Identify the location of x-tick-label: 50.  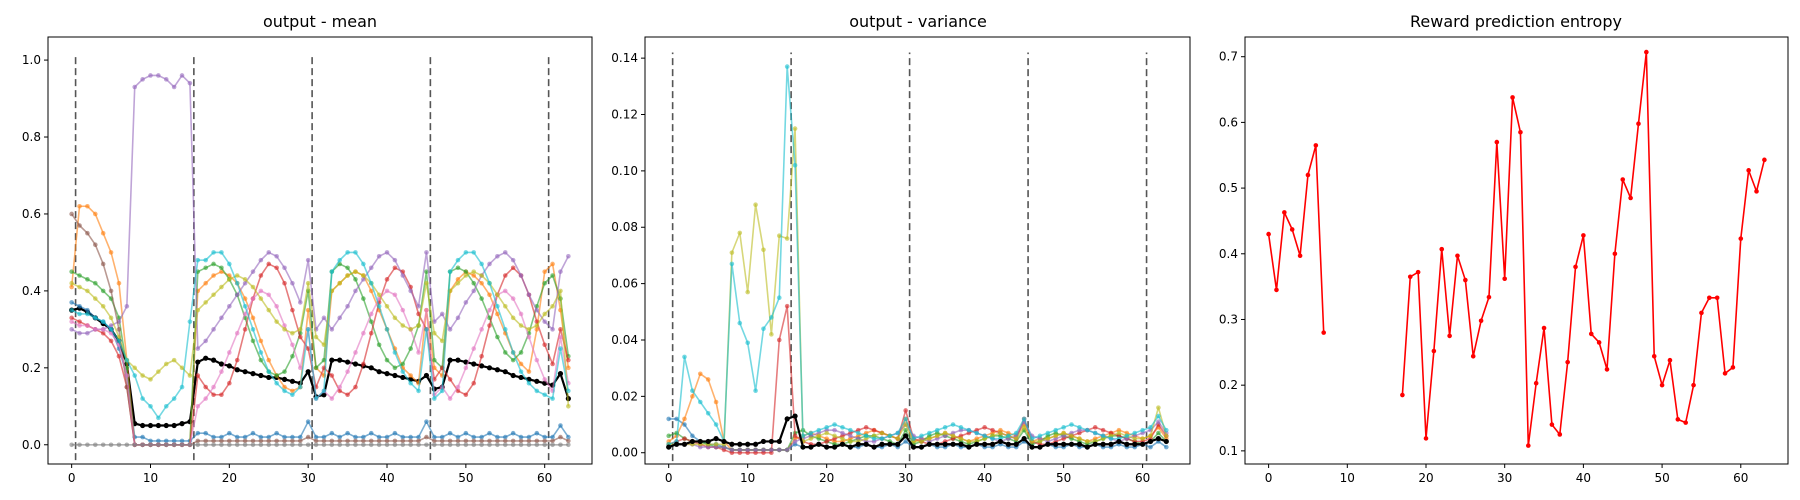
(1063, 478).